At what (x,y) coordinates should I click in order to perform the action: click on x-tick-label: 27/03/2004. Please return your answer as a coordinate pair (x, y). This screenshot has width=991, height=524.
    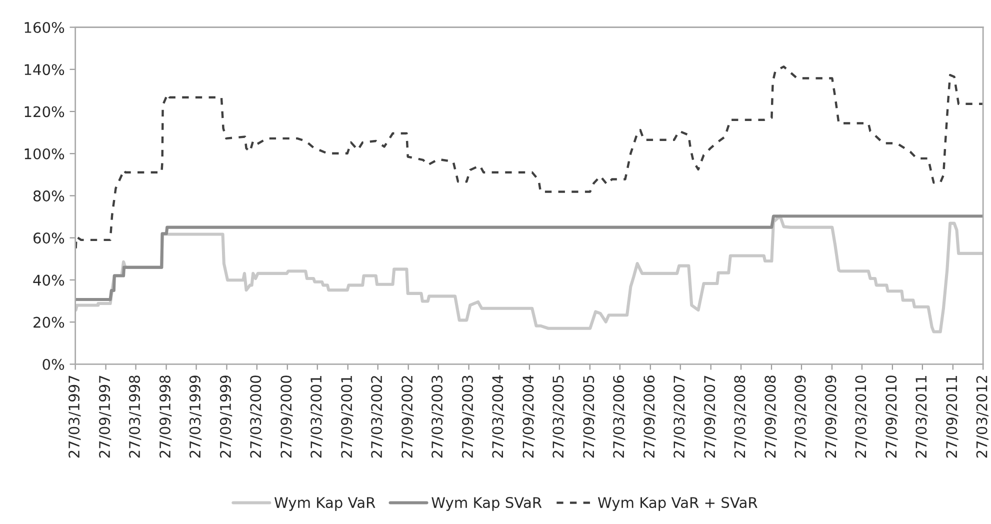
    Looking at the image, I should click on (498, 416).